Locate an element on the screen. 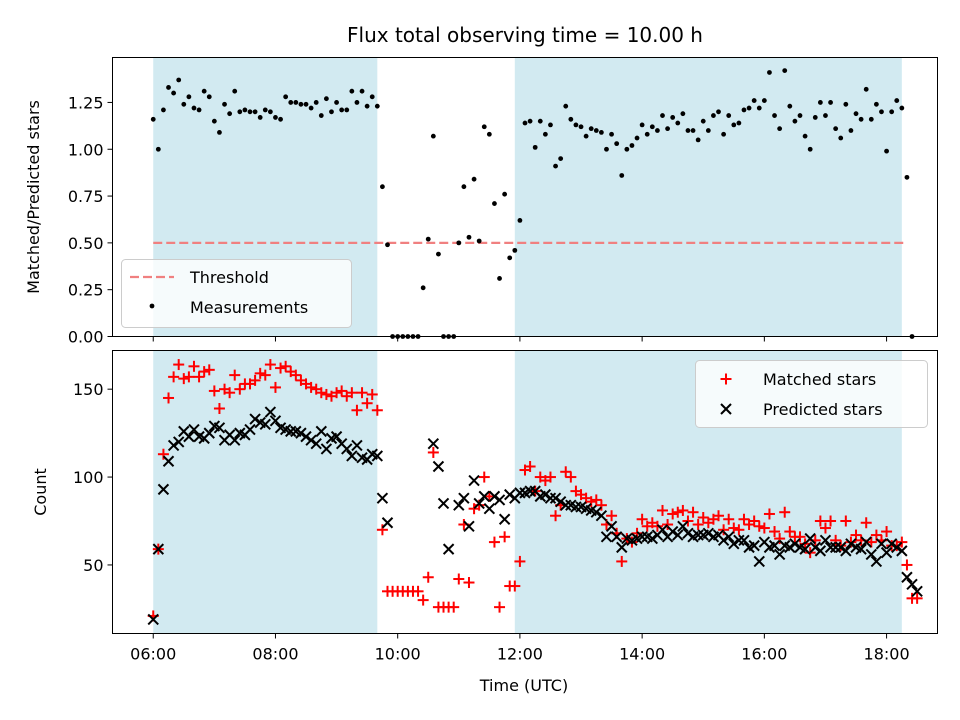 The height and width of the screenshot is (720, 960). ratio-legend: Threshold Measurements is located at coordinates (236, 293).